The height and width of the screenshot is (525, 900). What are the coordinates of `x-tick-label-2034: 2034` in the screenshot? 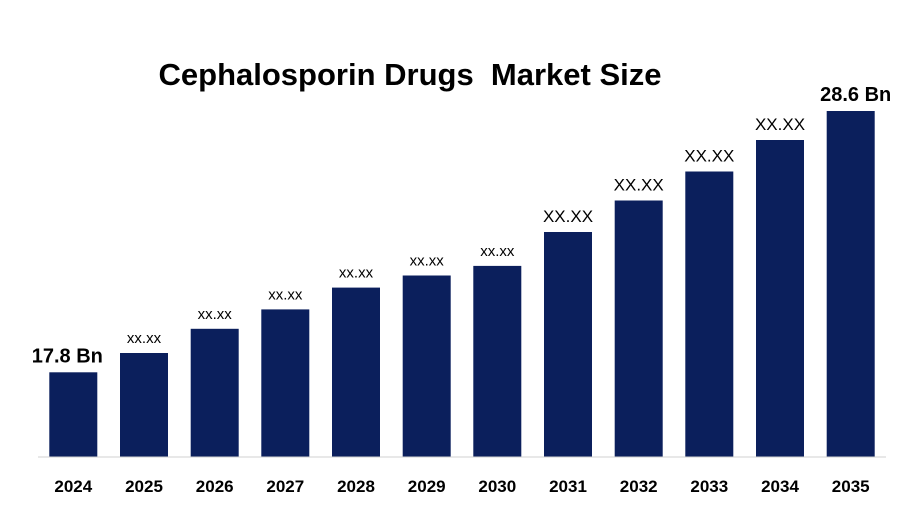 It's located at (780, 486).